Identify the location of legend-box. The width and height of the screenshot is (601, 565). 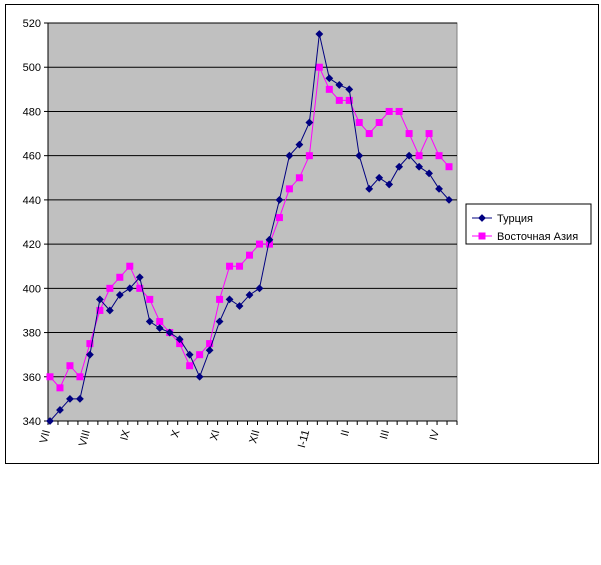
(528, 224).